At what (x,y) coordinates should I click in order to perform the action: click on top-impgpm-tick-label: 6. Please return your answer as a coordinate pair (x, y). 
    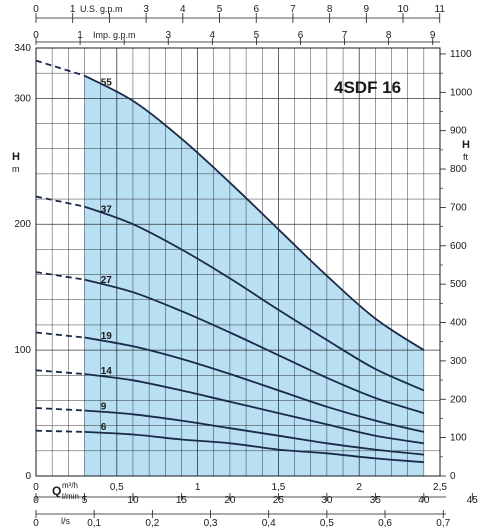
    Looking at the image, I should click on (301, 35).